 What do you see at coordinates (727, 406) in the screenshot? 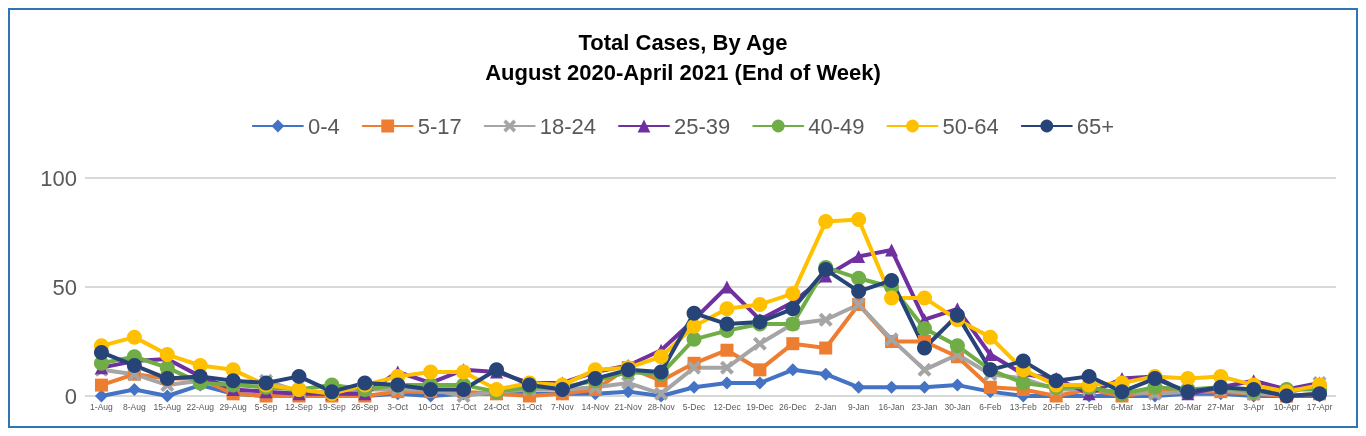
I see `x-tick-label: 12-Dec` at bounding box center [727, 406].